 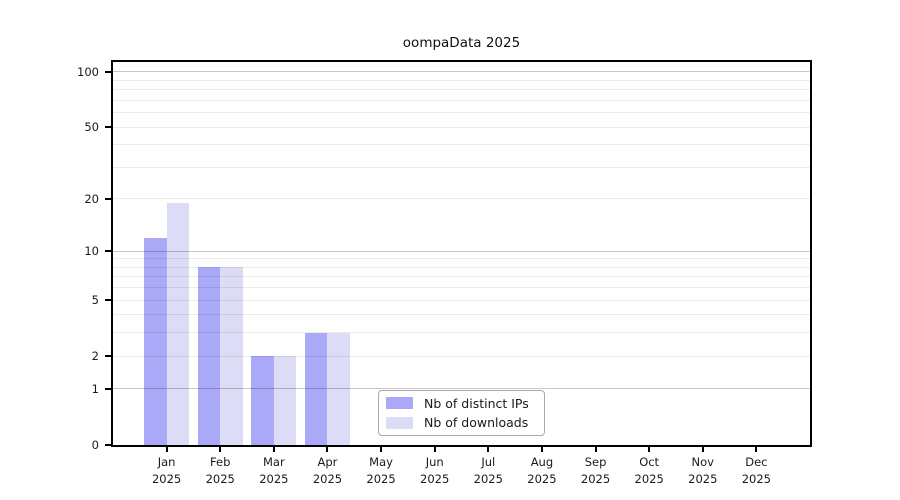 I want to click on x-axis-tick-label: Oct 2025, so click(x=649, y=470).